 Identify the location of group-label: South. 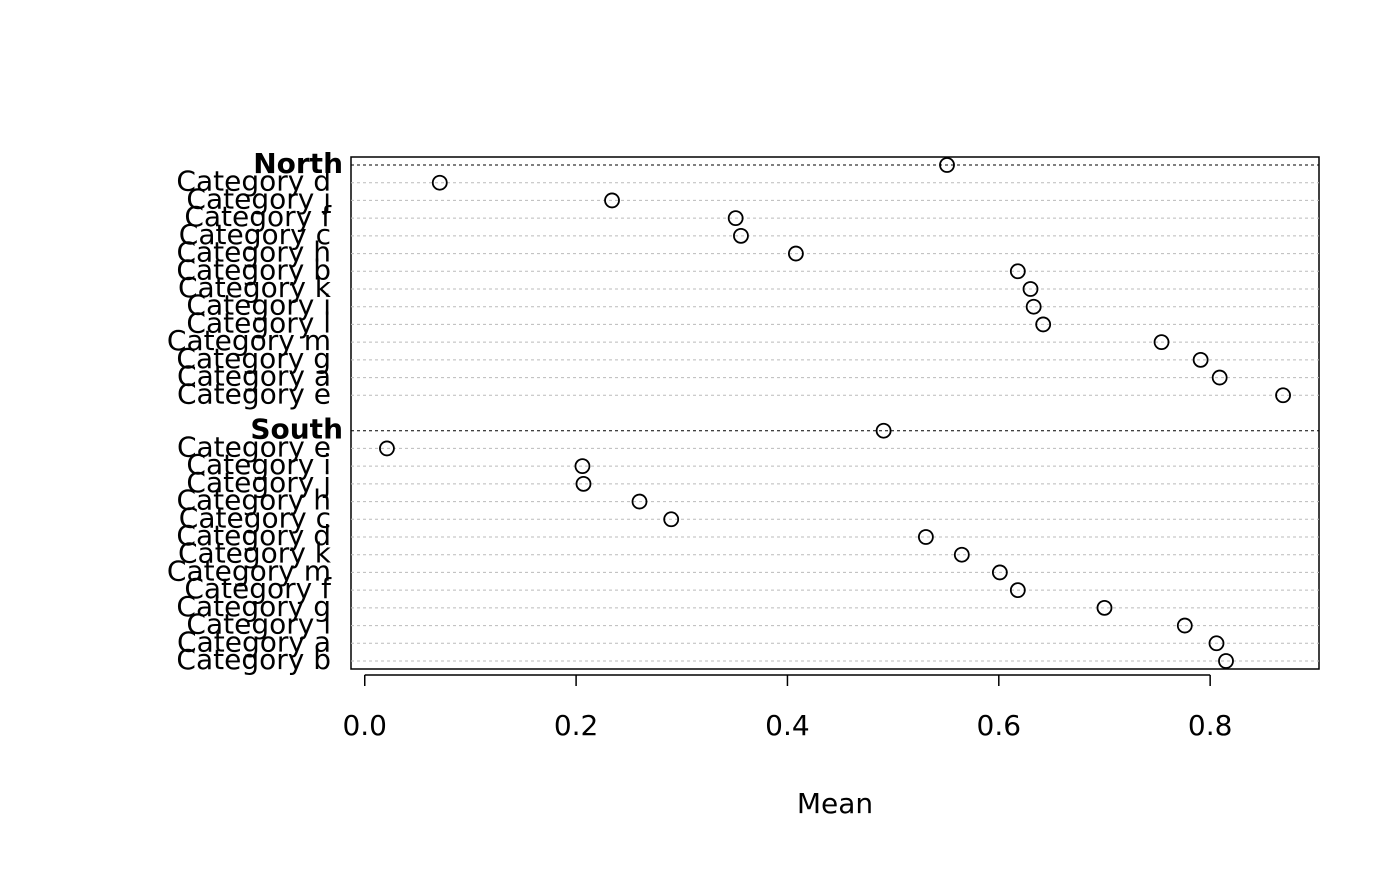
(296, 429).